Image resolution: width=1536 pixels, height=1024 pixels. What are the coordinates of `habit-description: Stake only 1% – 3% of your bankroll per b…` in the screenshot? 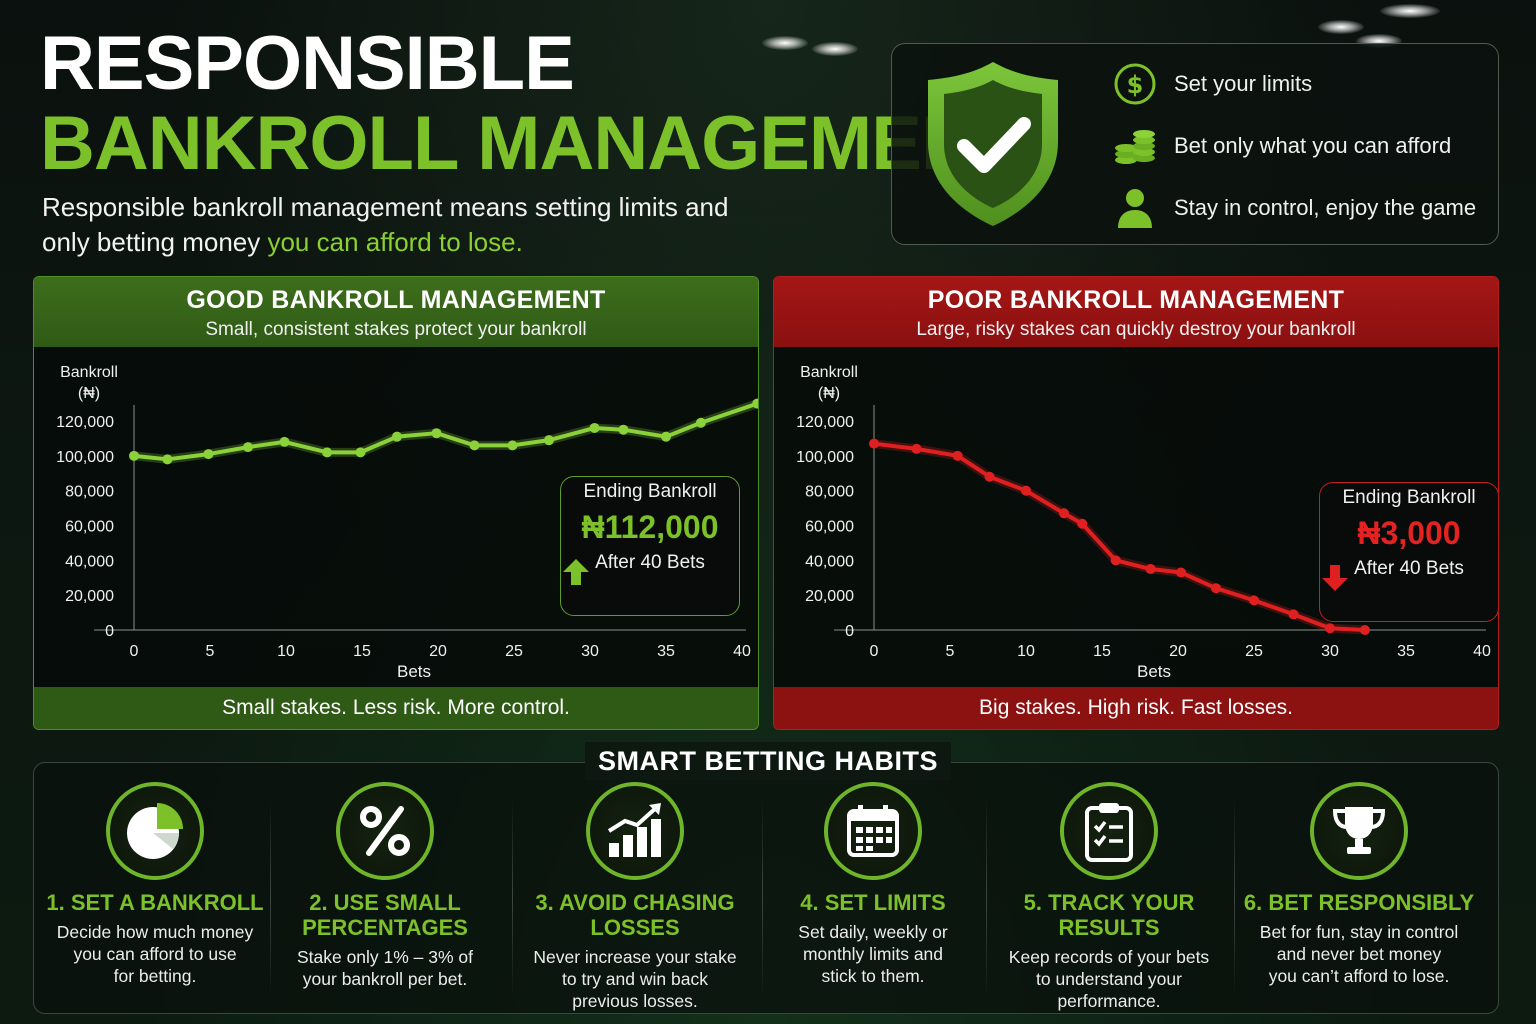 It's located at (385, 968).